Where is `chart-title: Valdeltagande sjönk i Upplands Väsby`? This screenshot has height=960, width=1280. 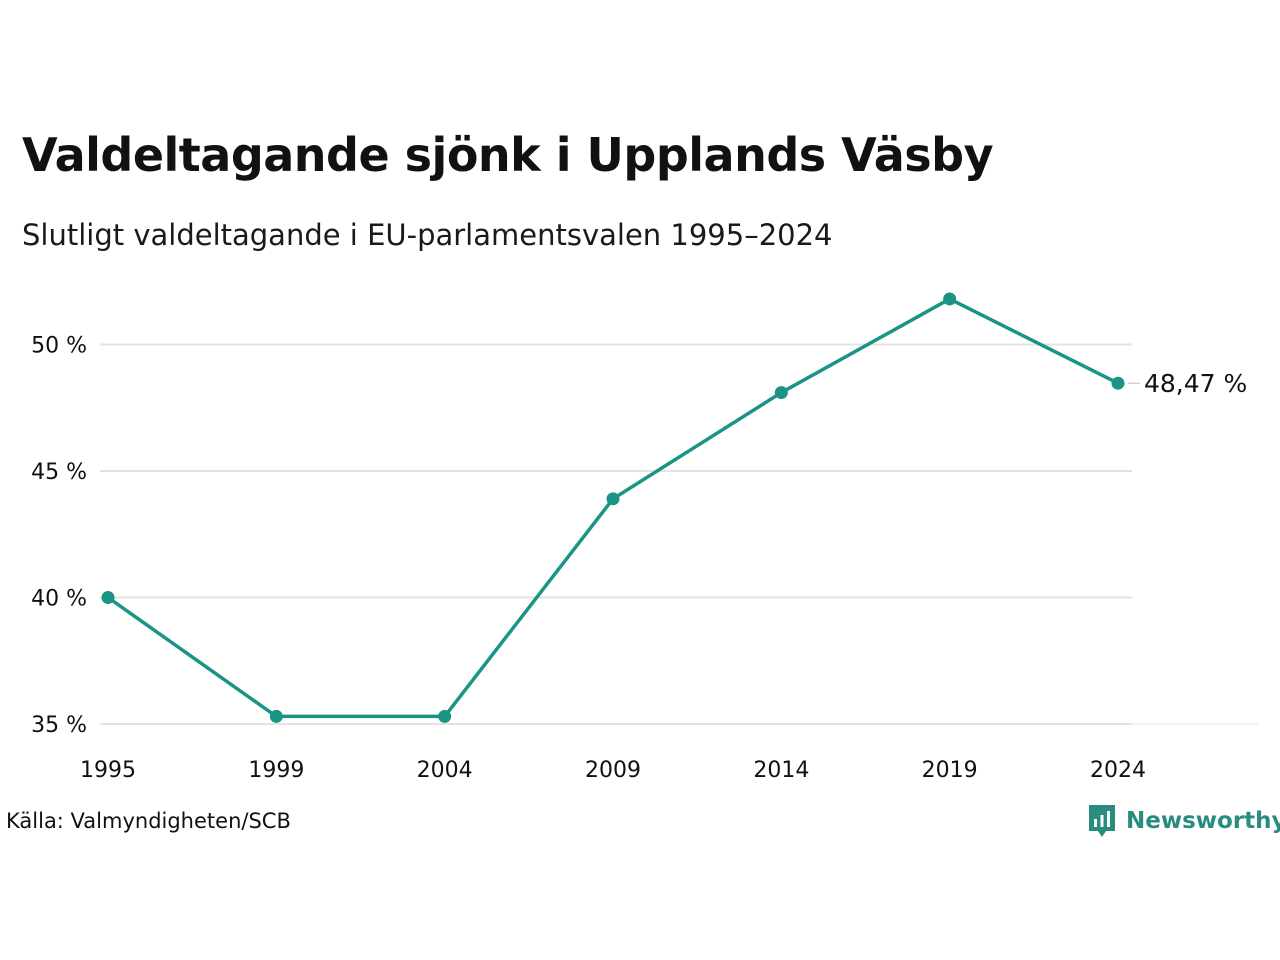
chart-title: Valdeltagande sjönk i Upplands Väsby is located at coordinates (508, 155).